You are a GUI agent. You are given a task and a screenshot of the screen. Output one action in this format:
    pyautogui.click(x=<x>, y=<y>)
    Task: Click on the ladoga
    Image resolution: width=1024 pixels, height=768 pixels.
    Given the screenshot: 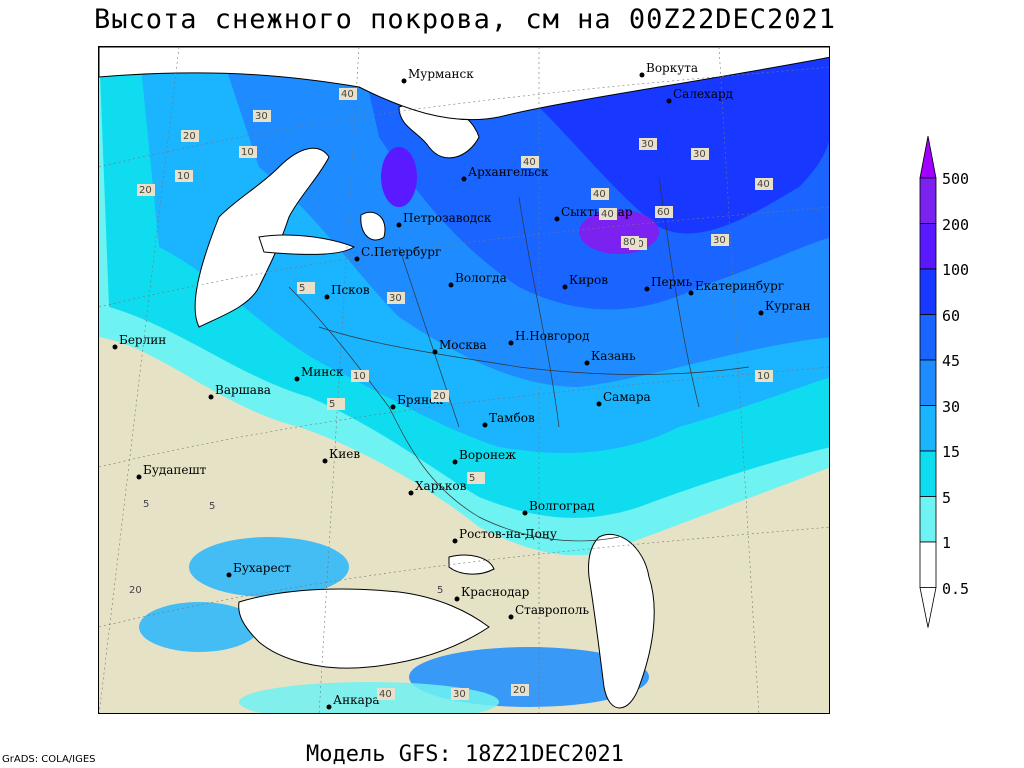 What is the action you would take?
    pyautogui.click(x=373, y=226)
    